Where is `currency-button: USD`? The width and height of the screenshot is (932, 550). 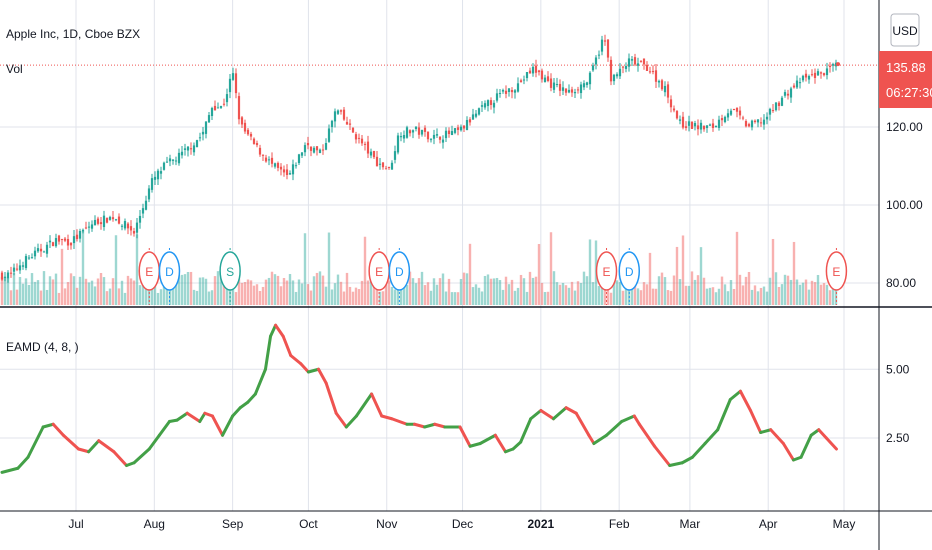
currency-button: USD is located at coordinates (905, 30).